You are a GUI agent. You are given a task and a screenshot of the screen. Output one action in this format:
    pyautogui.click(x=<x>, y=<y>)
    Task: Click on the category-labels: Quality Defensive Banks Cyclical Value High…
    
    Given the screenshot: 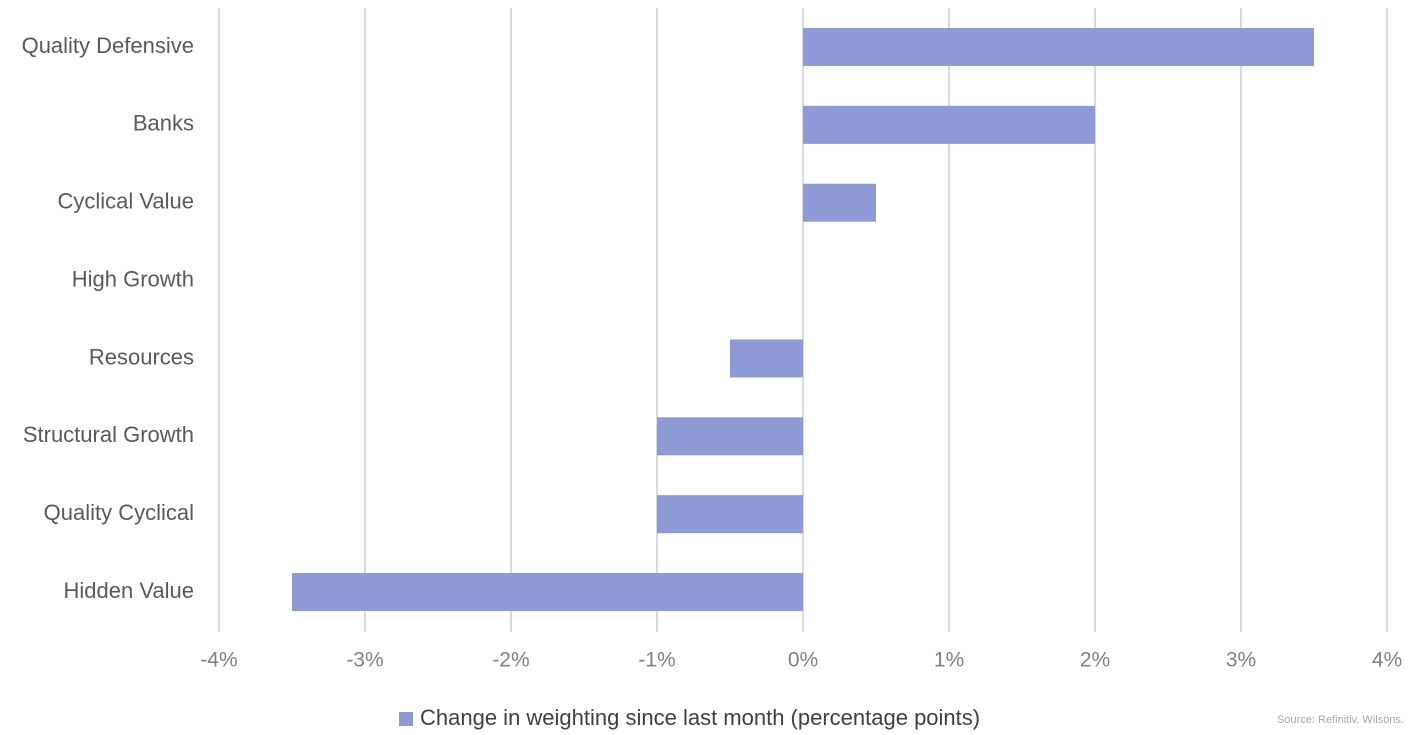 What is the action you would take?
    pyautogui.click(x=108, y=318)
    